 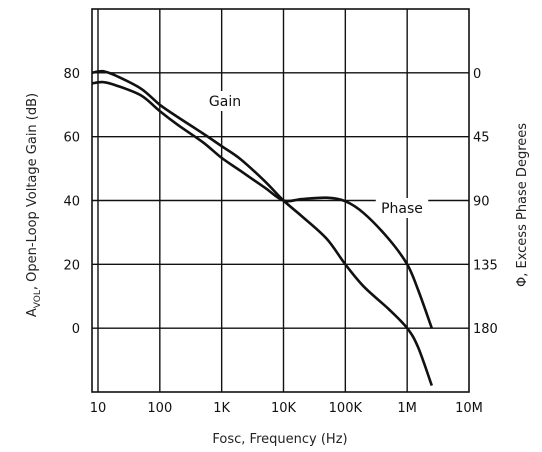 What do you see at coordinates (407, 408) in the screenshot?
I see `x-tick-label: 1M` at bounding box center [407, 408].